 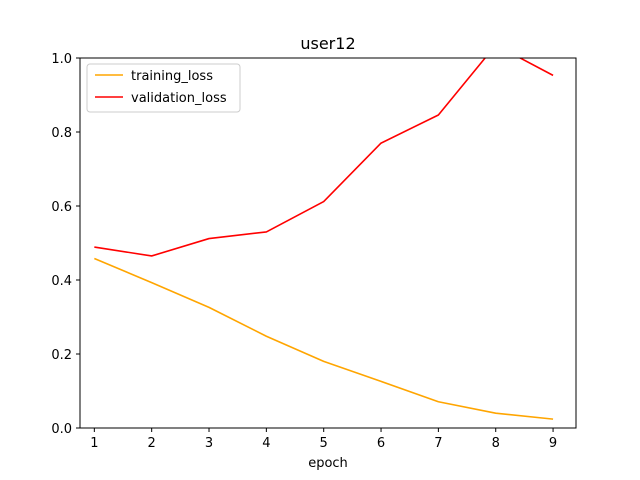 What do you see at coordinates (61, 355) in the screenshot?
I see `y-tick-label: 0.2` at bounding box center [61, 355].